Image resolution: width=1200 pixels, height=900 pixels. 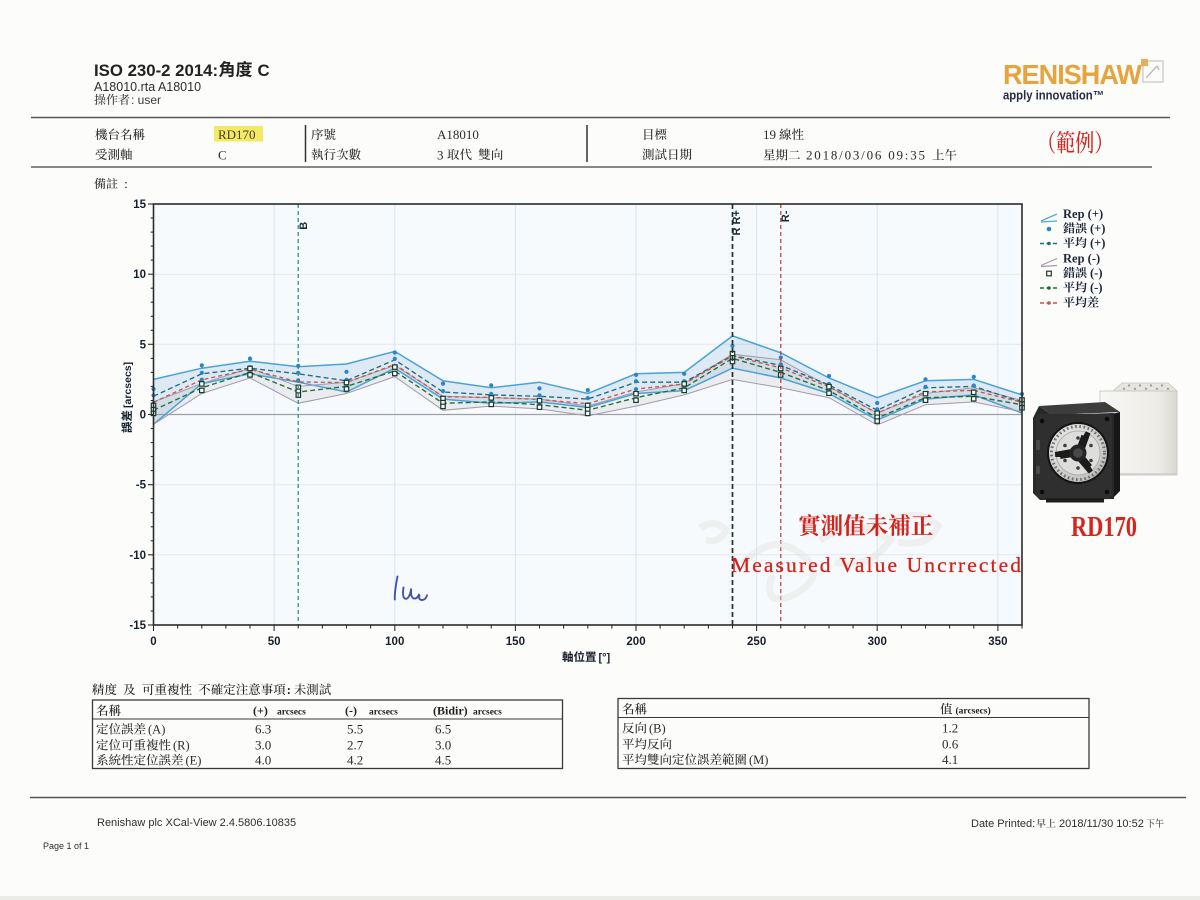 I want to click on svg-text: 4.0, so click(x=263, y=760).